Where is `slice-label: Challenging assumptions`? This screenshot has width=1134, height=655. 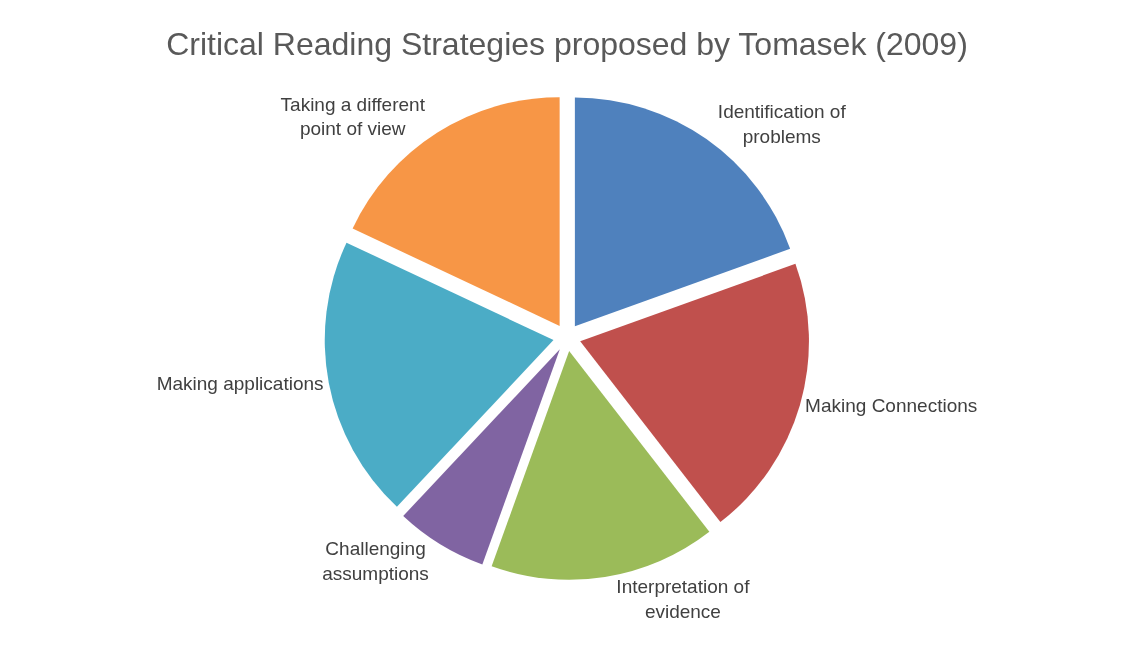 slice-label: Challenging assumptions is located at coordinates (375, 561).